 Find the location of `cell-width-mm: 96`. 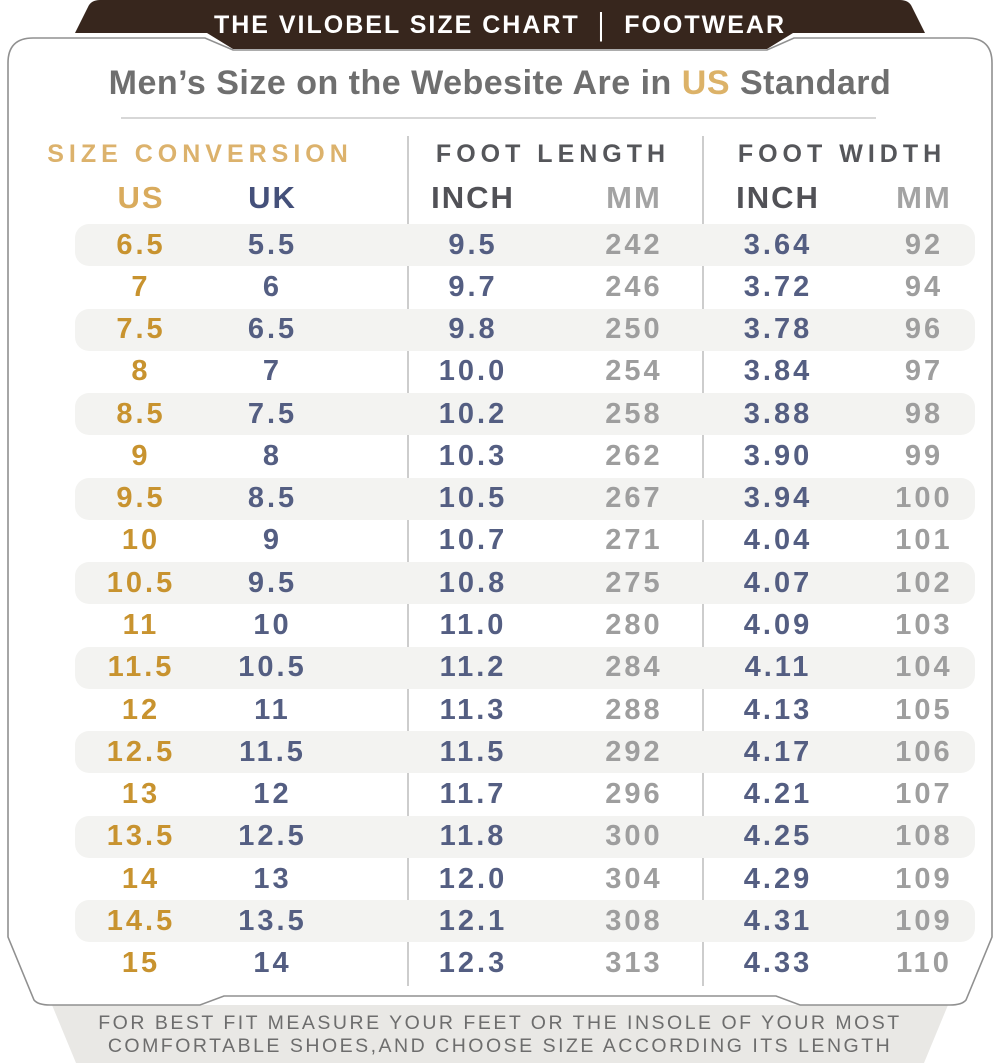

cell-width-mm: 96 is located at coordinates (924, 329).